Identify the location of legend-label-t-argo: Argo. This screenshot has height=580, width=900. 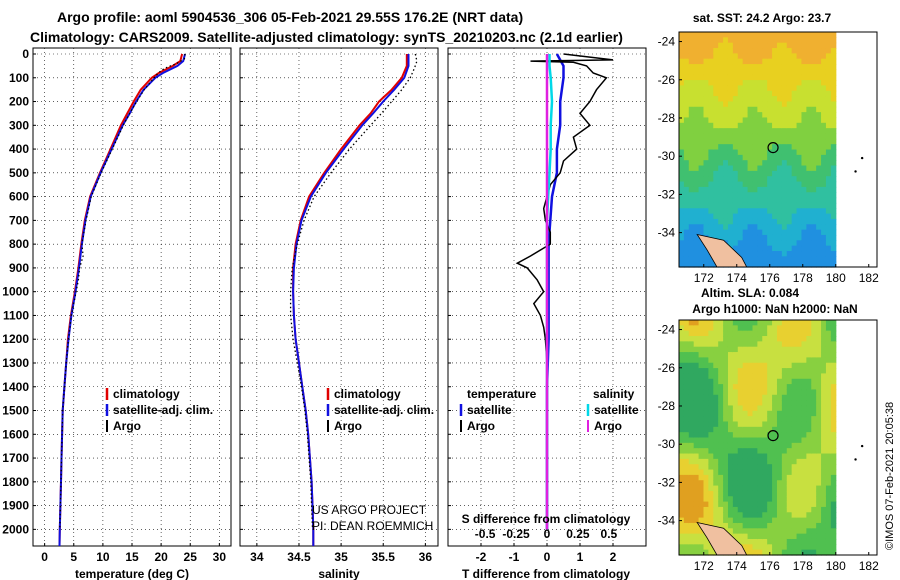
(481, 426).